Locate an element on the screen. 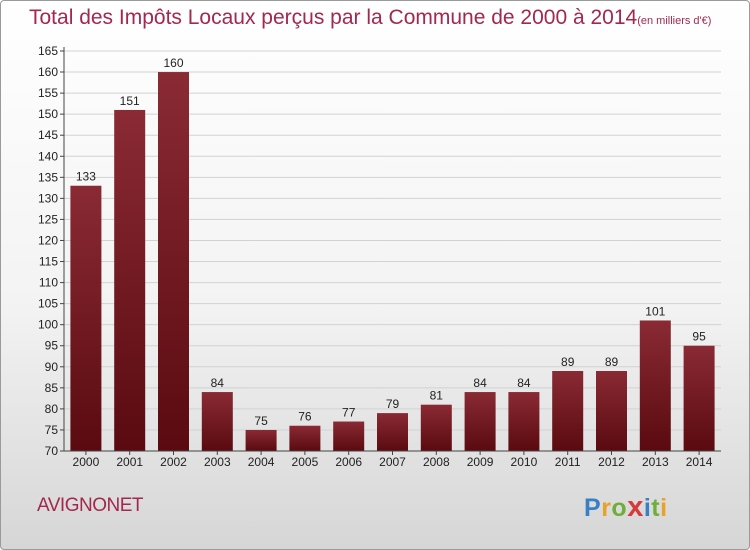  proxiti-logo: Proxiti is located at coordinates (626, 507).